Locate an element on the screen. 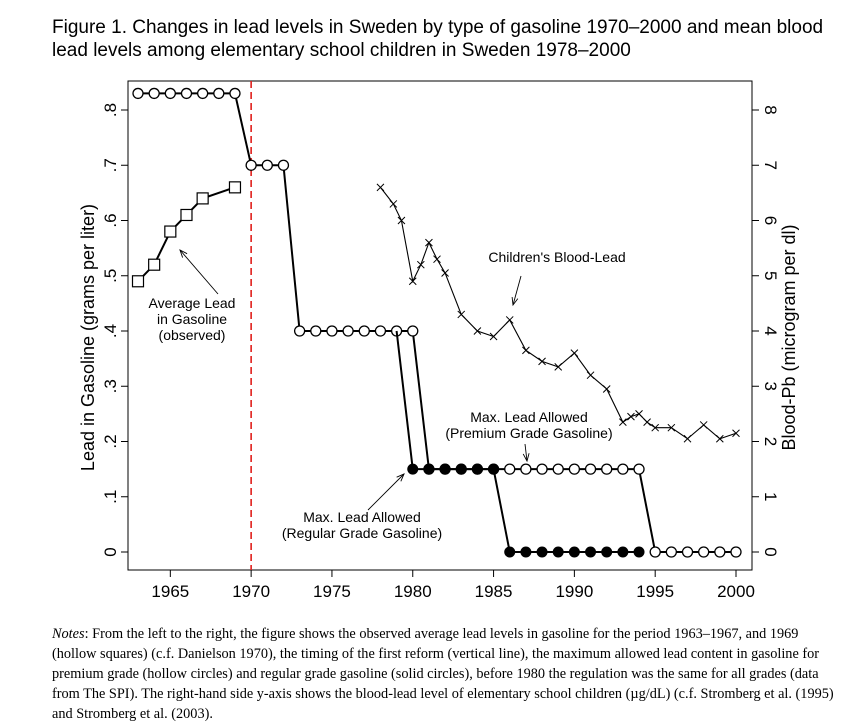 The image size is (864, 724). annotation-regular: Max. Lead Allowed is located at coordinates (362, 517).